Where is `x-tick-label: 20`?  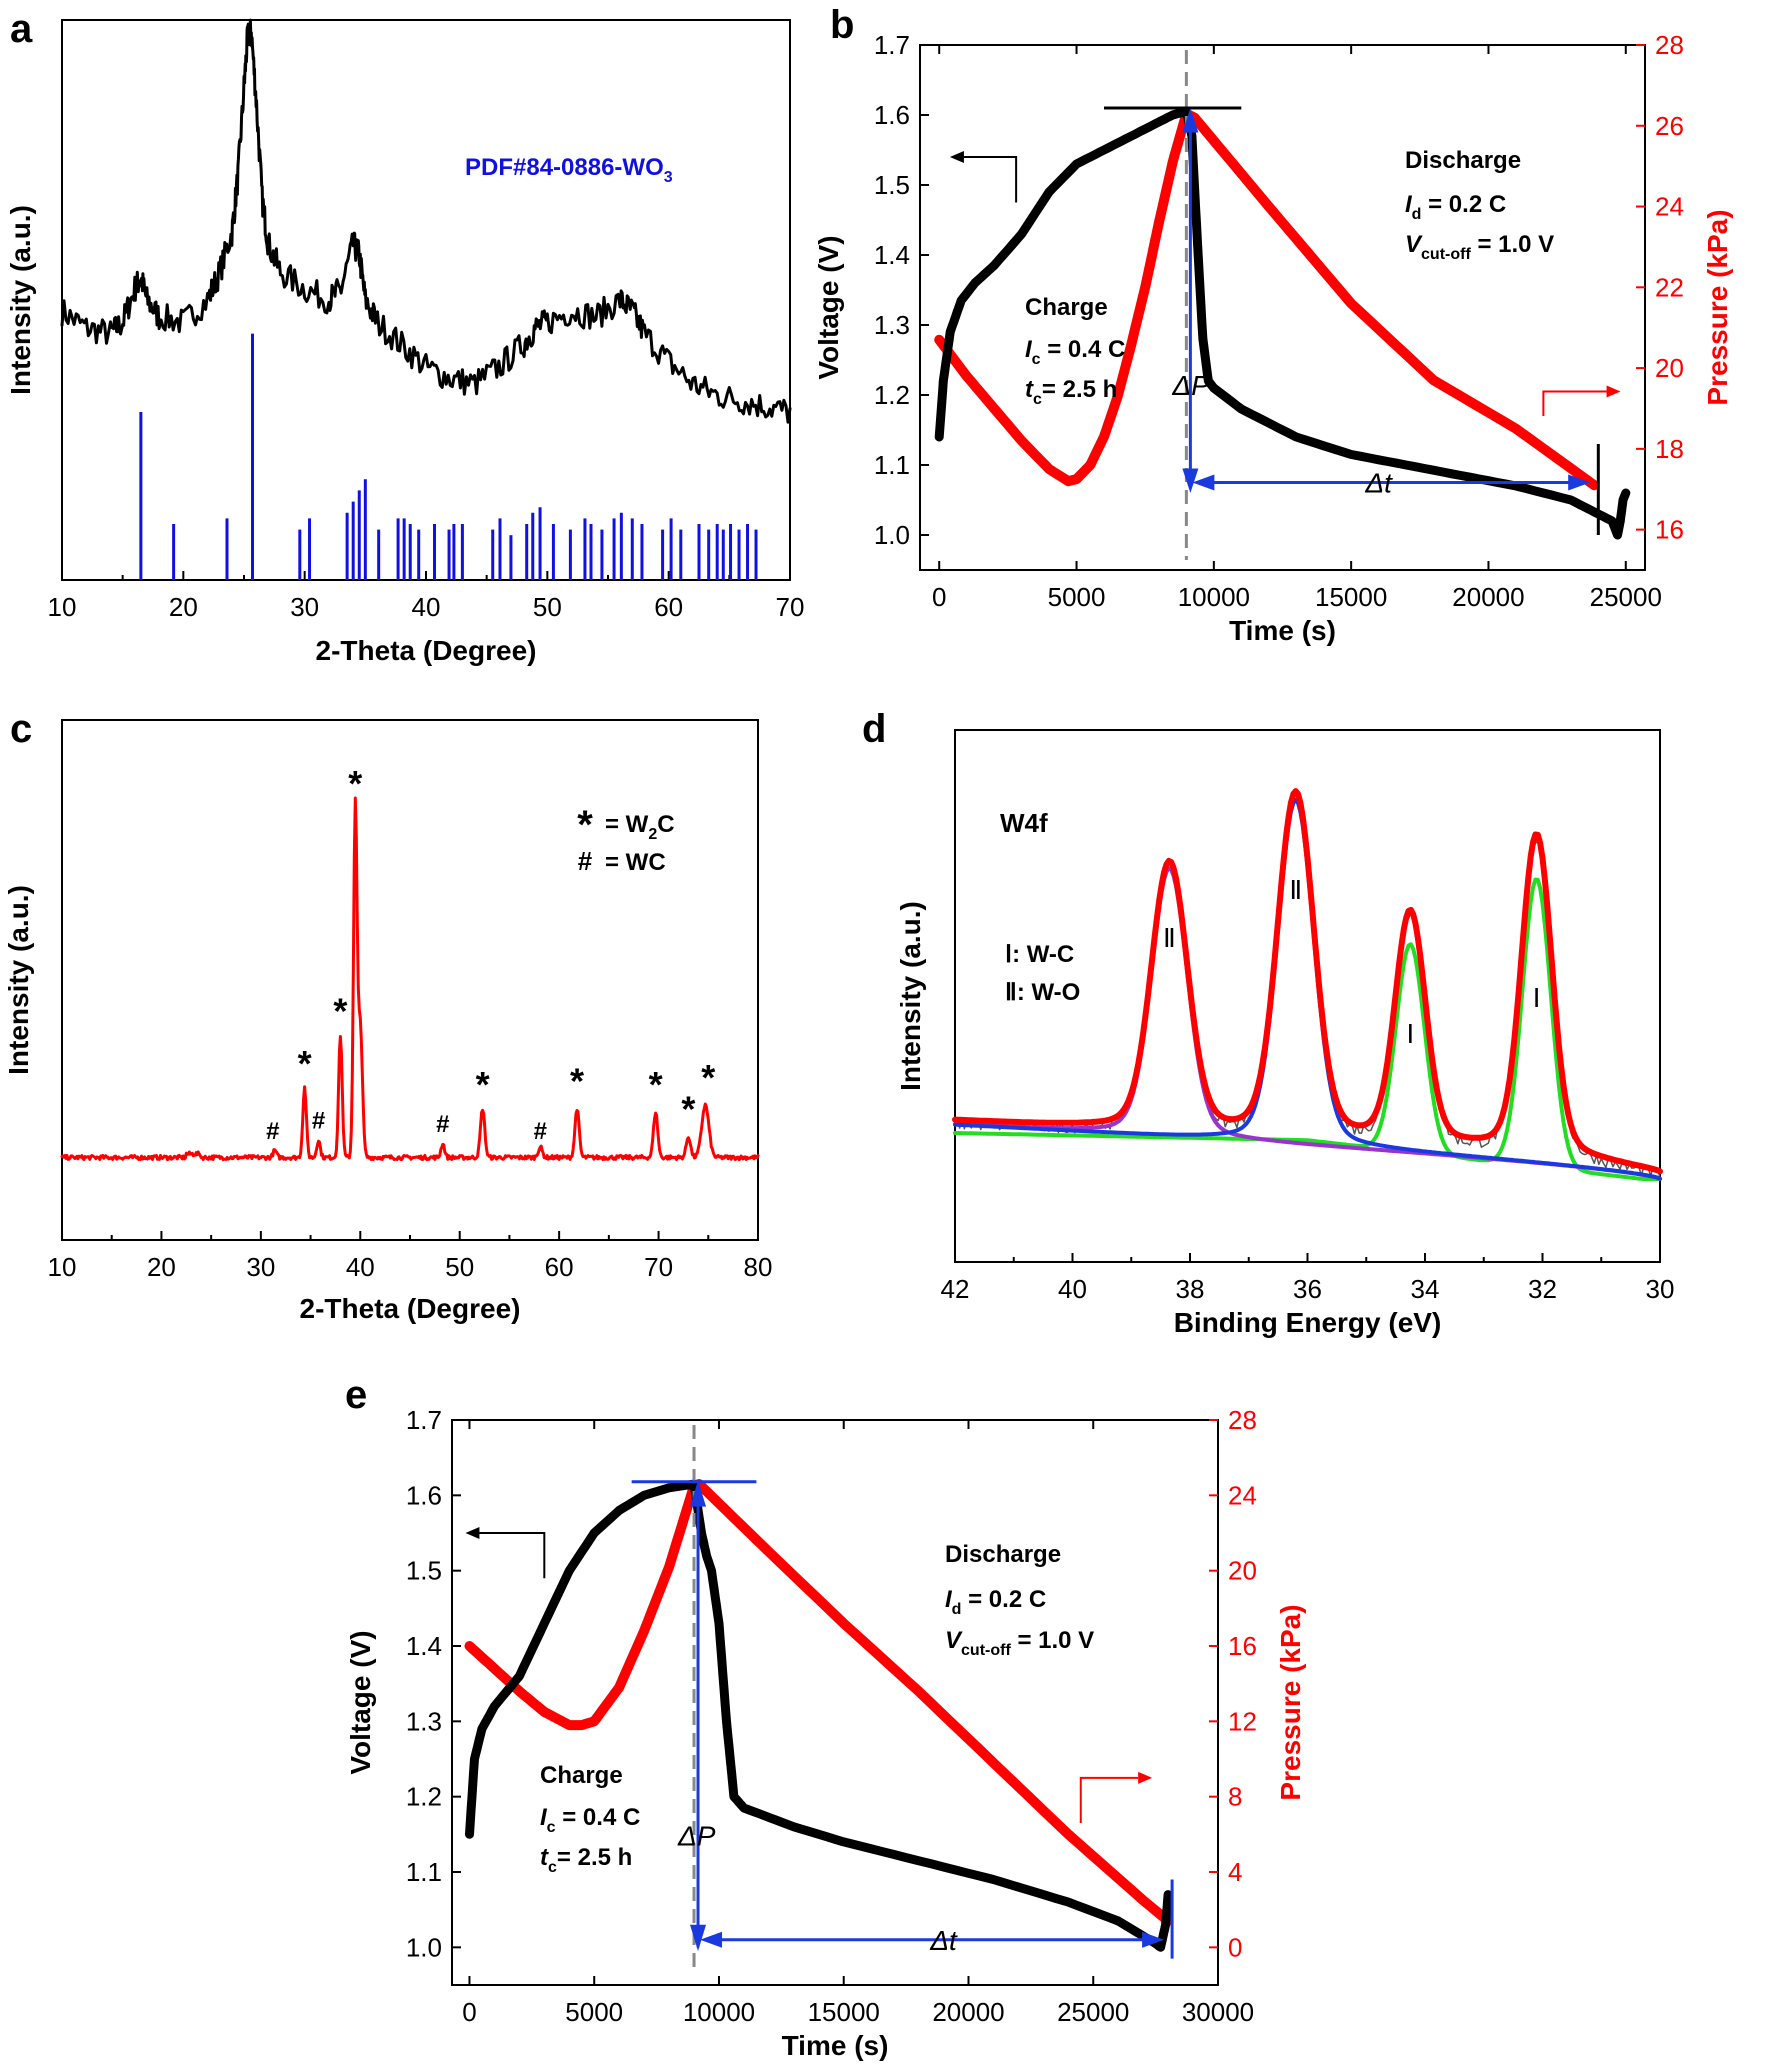
x-tick-label: 20 is located at coordinates (161, 1267).